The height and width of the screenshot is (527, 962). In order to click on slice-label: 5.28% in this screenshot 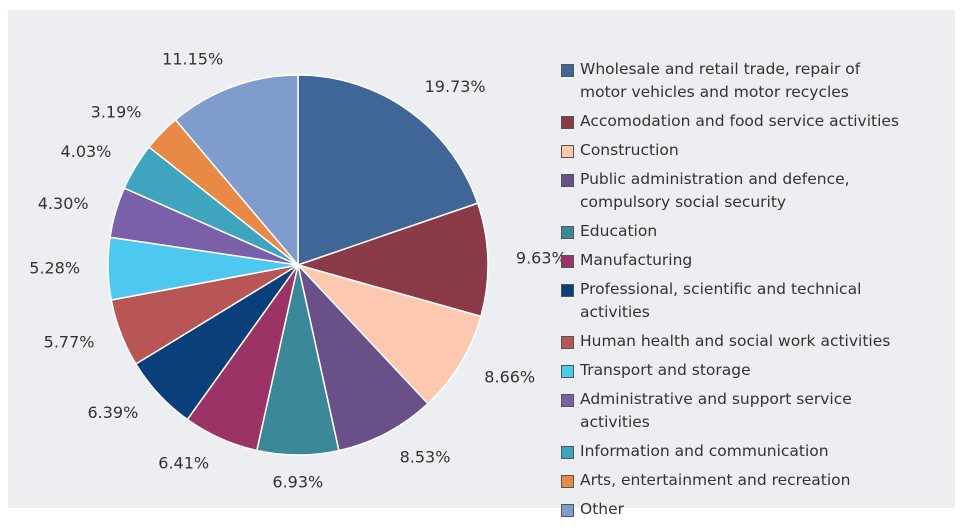, I will do `click(54, 268)`.